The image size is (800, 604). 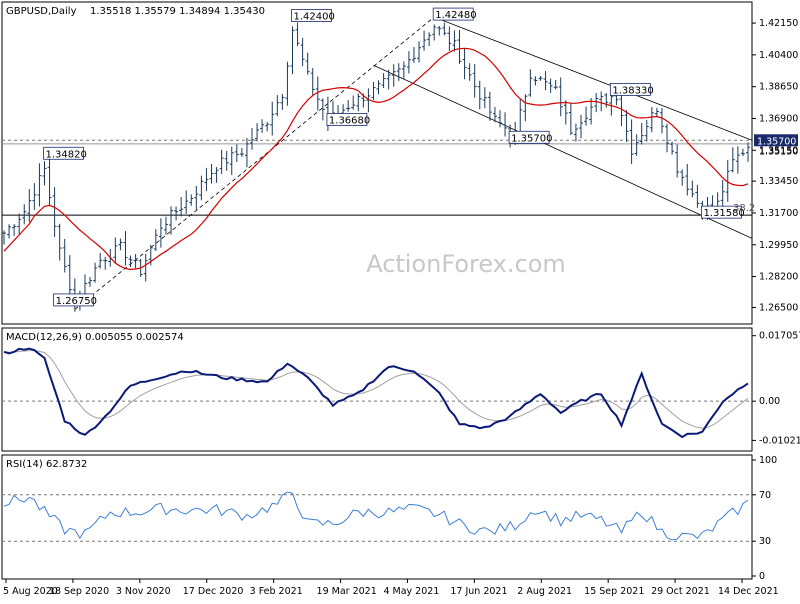 I want to click on price-tick: 1.36900, so click(x=775, y=118).